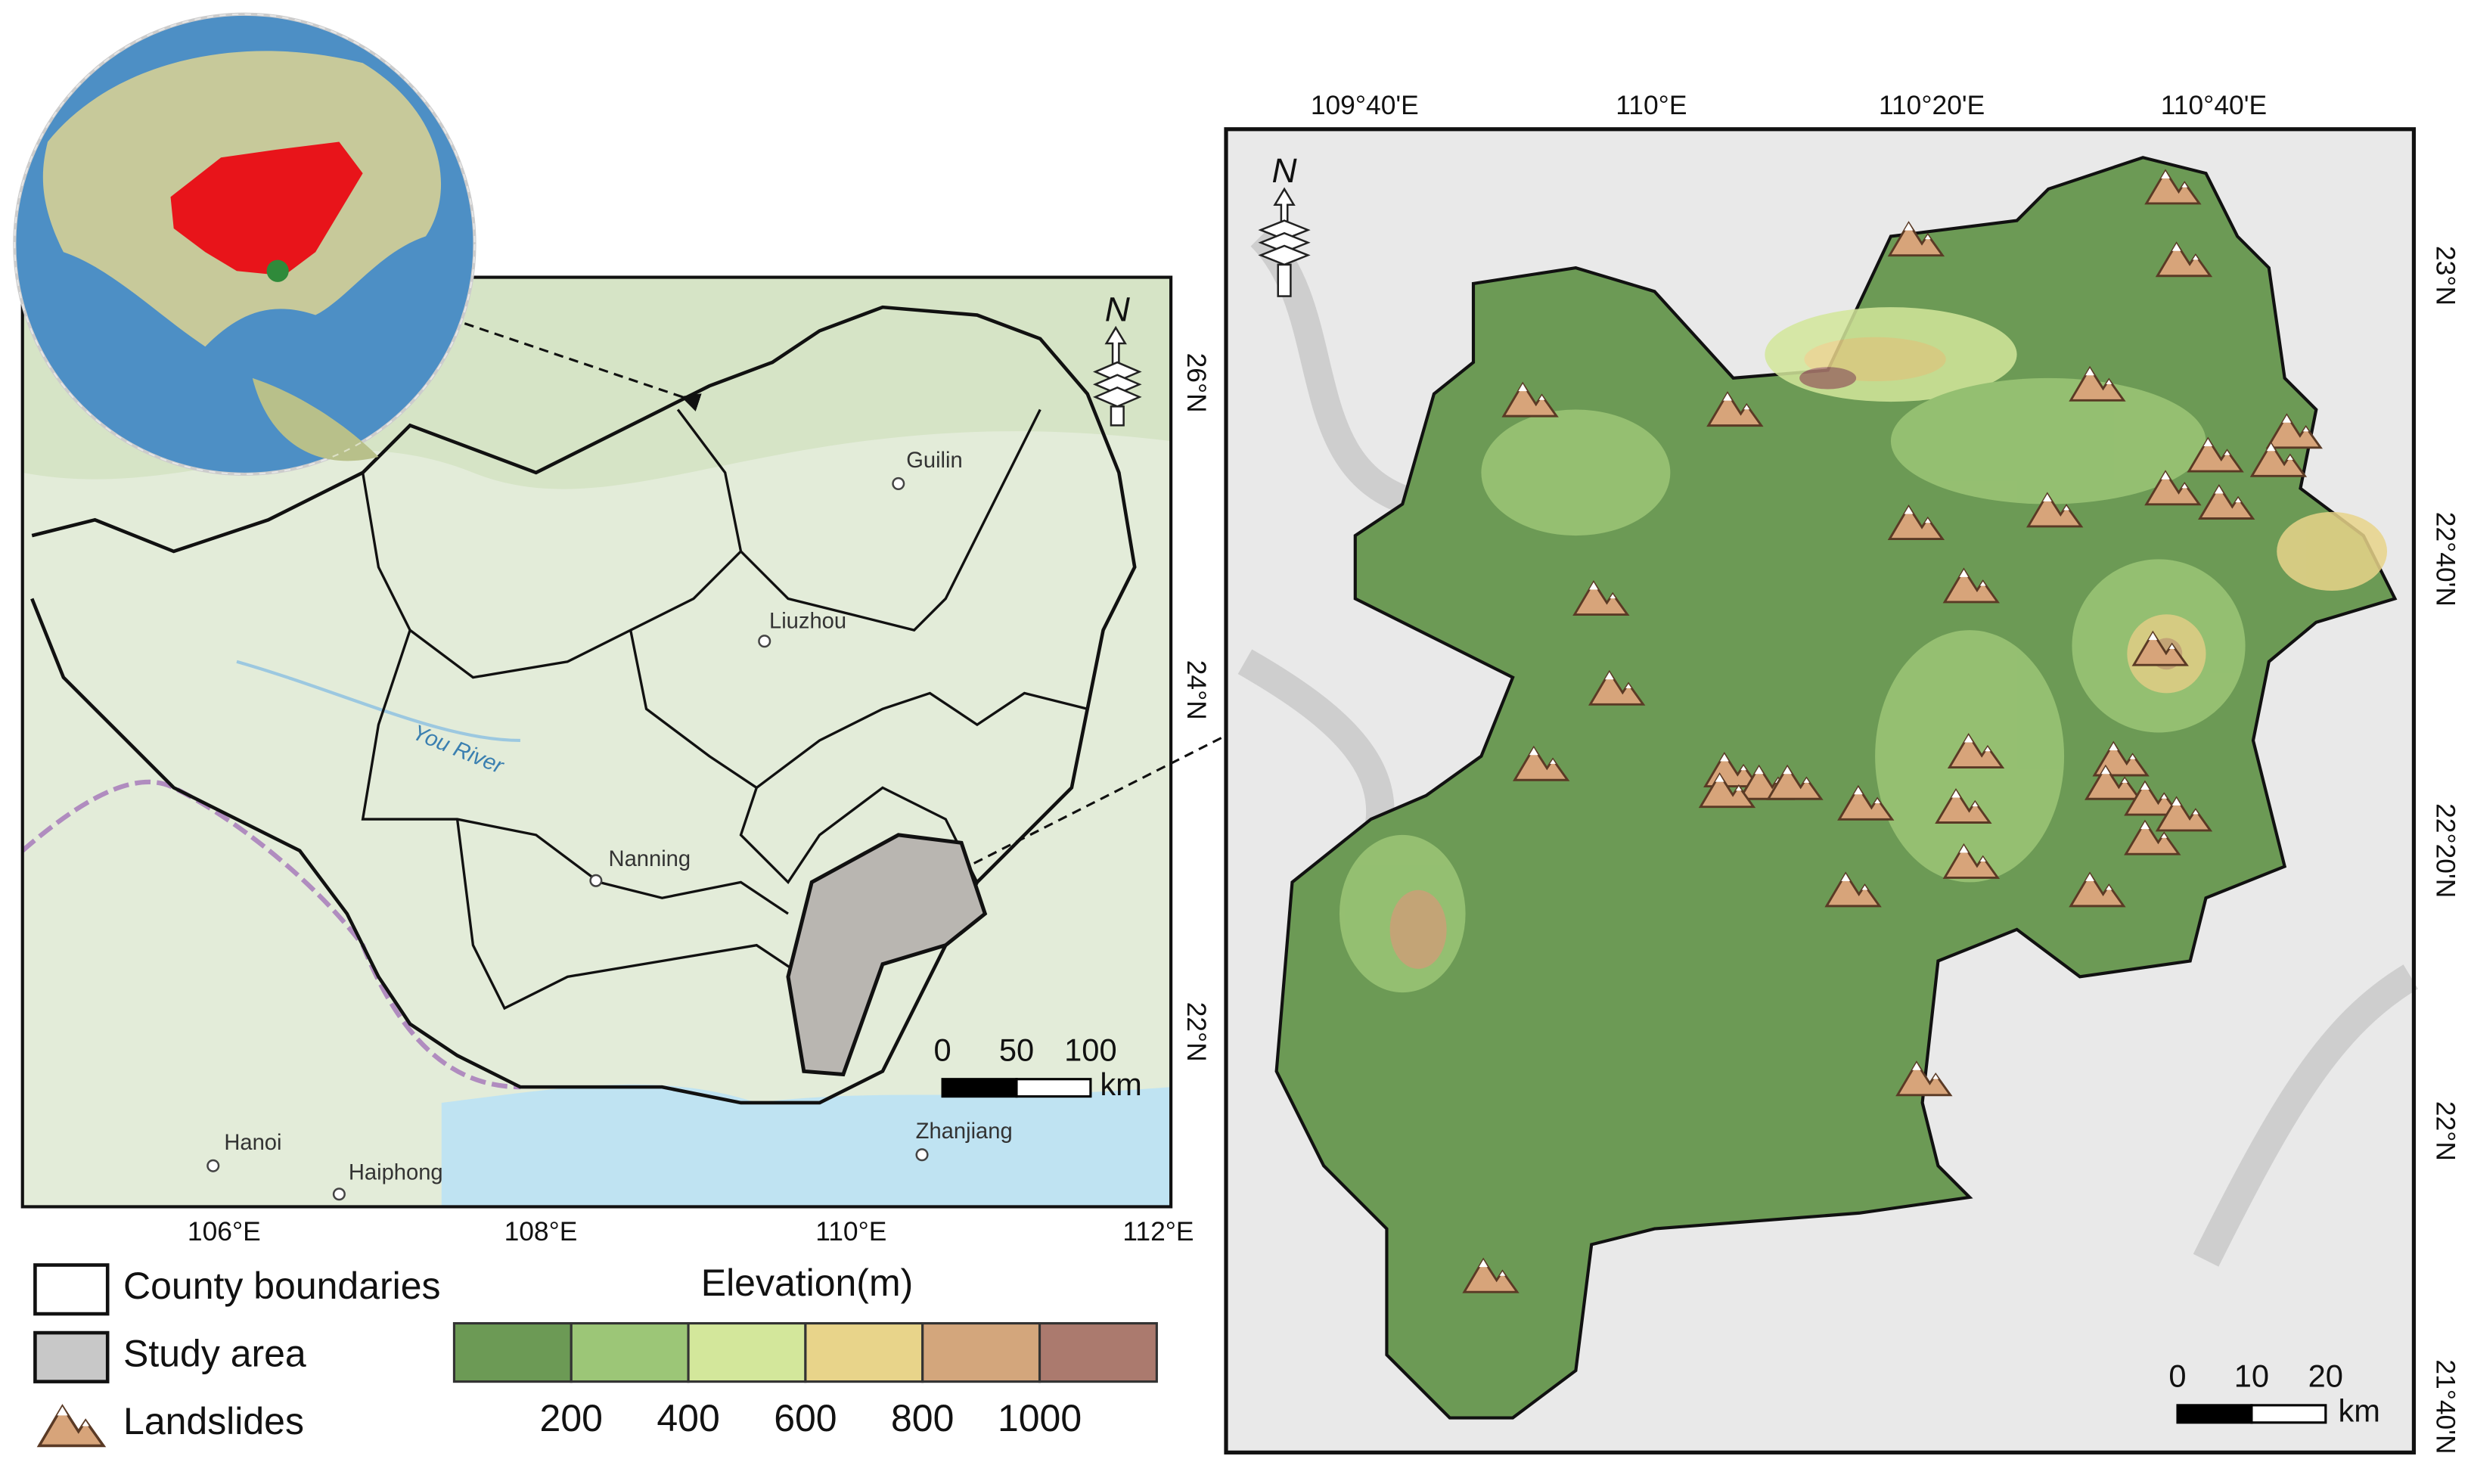 The image size is (2471, 1484). I want to click on elevation-label: 400, so click(688, 1418).